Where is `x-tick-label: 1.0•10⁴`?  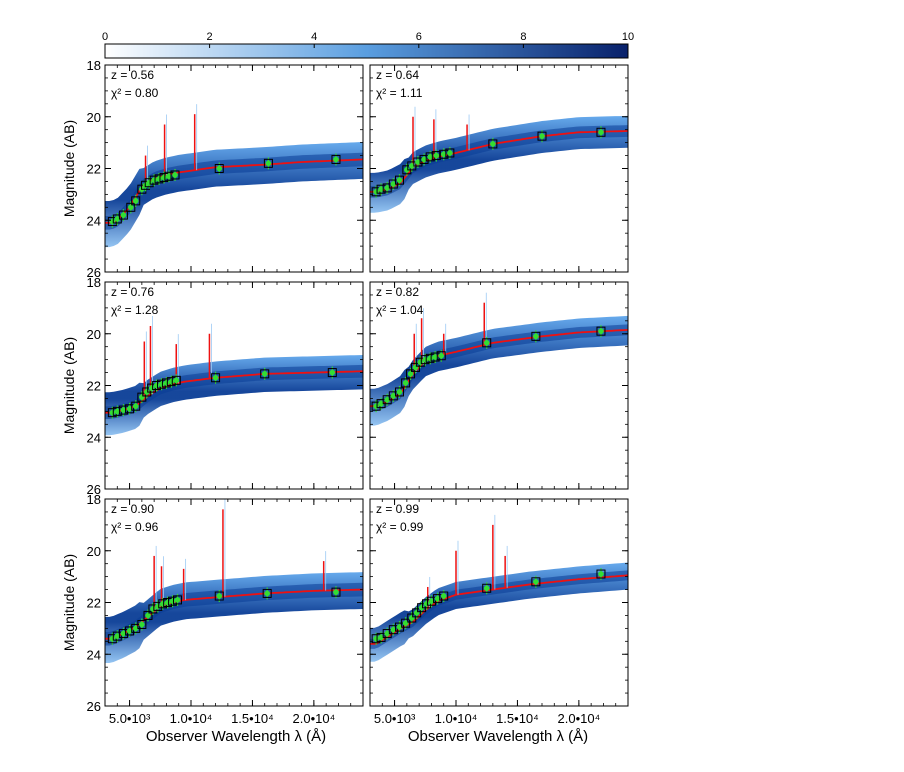
x-tick-label: 1.0•10⁴ is located at coordinates (191, 718).